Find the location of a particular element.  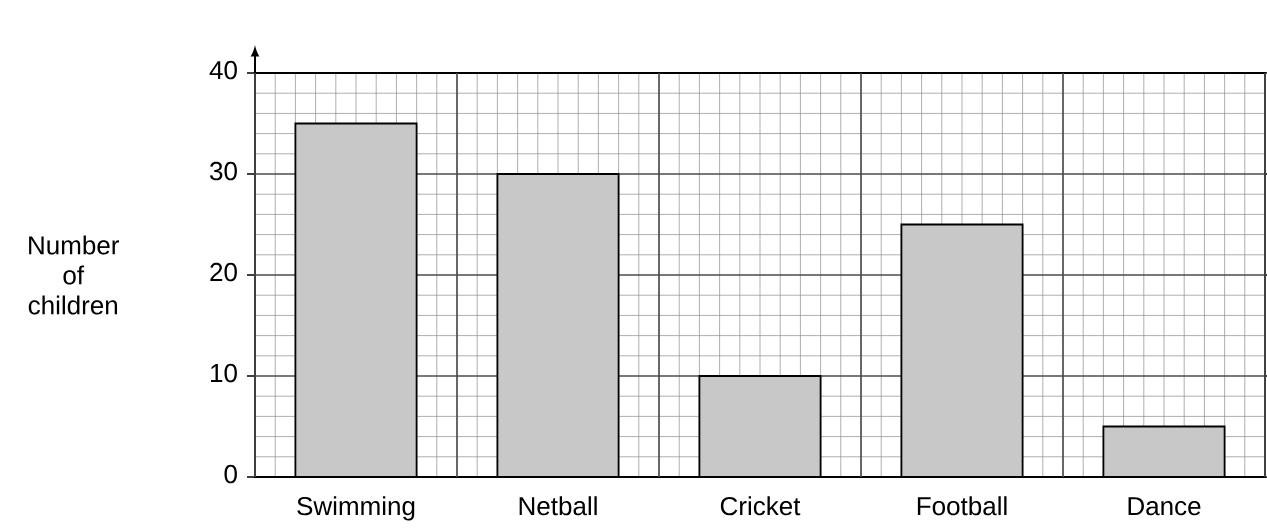

y-tick-label: 30 is located at coordinates (223, 171).